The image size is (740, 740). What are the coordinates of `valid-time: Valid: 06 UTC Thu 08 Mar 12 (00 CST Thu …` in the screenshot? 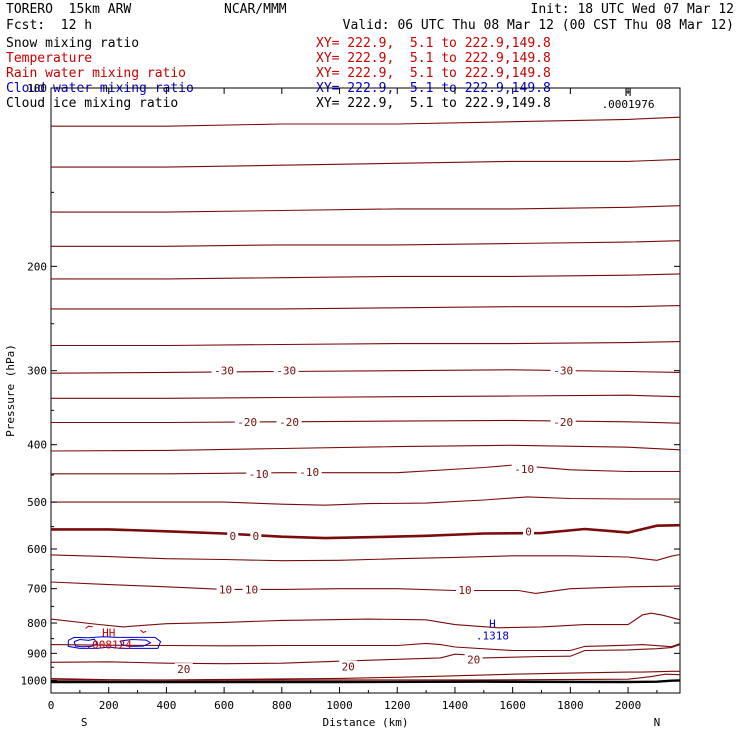 It's located at (538, 25).